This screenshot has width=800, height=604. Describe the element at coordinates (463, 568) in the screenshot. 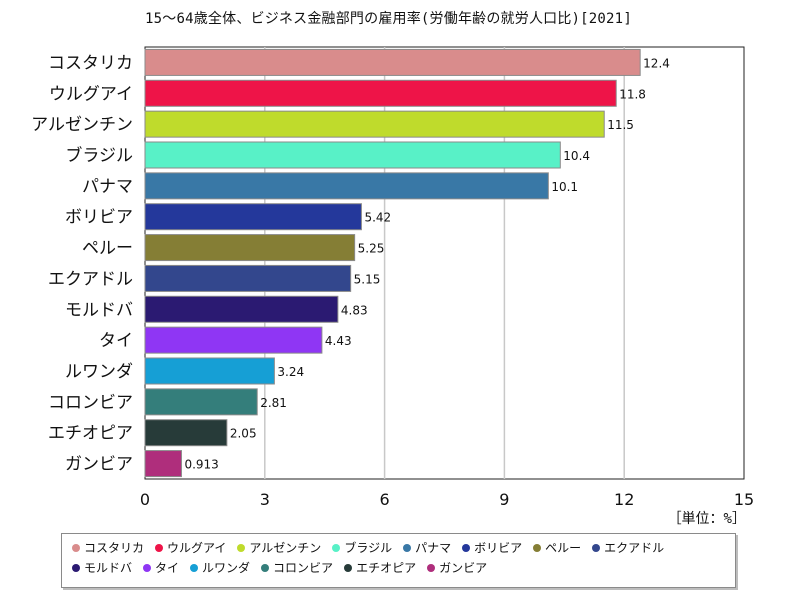

I see `legend-label: ガンビア` at that location.